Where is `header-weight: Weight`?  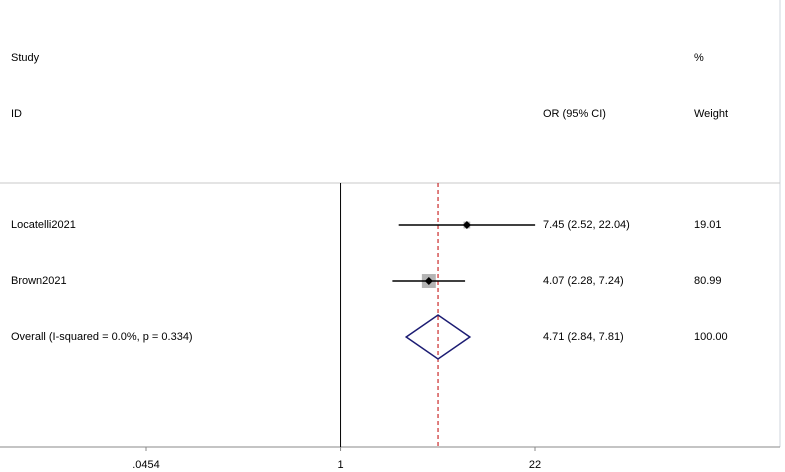 header-weight: Weight is located at coordinates (711, 114).